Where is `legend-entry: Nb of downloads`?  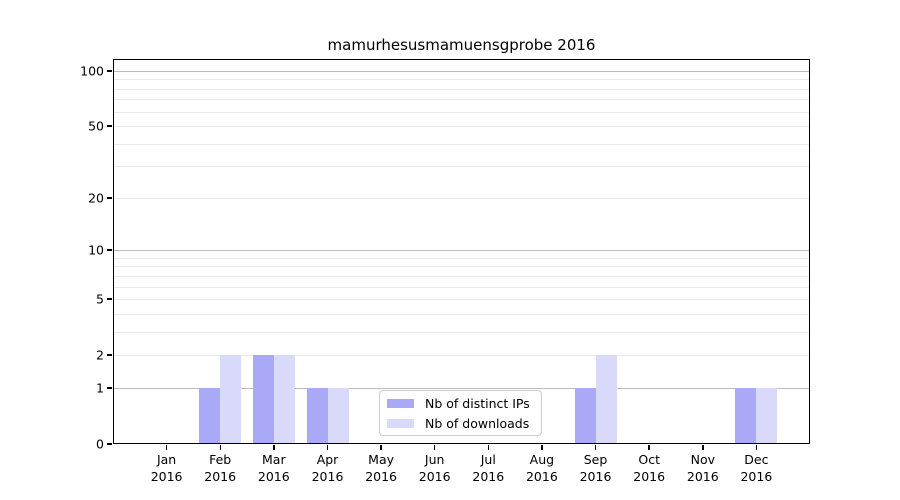 legend-entry: Nb of downloads is located at coordinates (464, 423).